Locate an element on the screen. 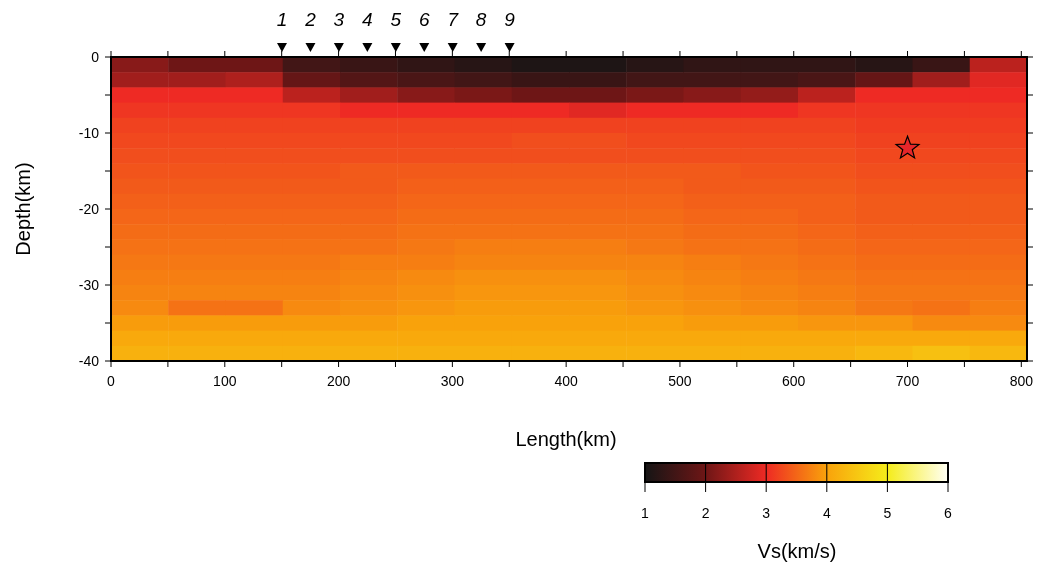 This screenshot has height=569, width=1039. color-bar-label: 5 is located at coordinates (887, 513).